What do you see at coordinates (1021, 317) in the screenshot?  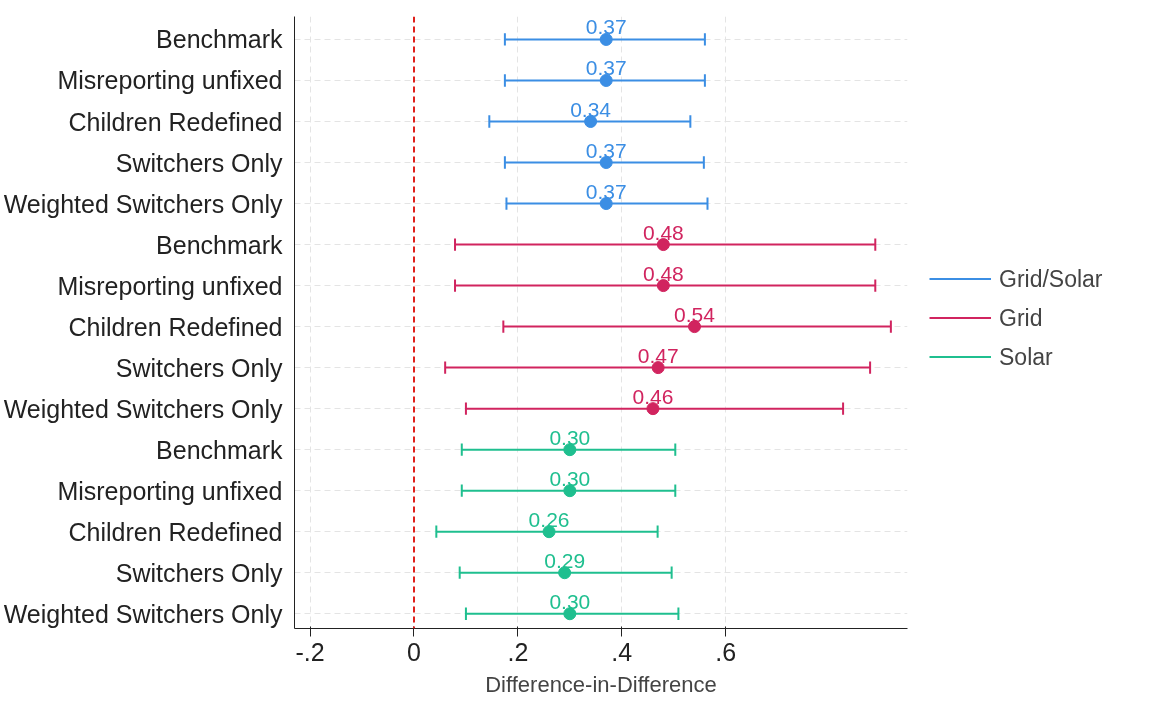 I see `legend-label: Grid` at bounding box center [1021, 317].